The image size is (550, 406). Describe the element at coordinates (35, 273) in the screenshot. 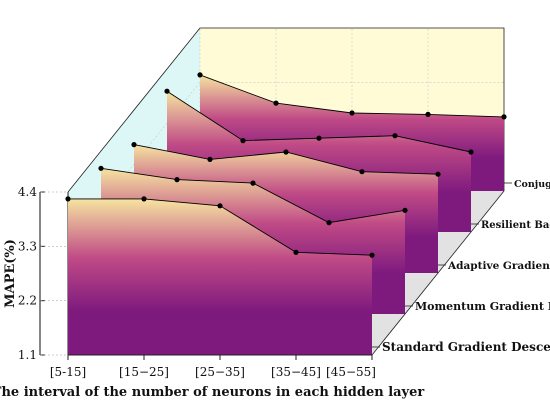

I see `y-axis: 1.1 2.2 3.3 4.4 MAPE(%)` at that location.